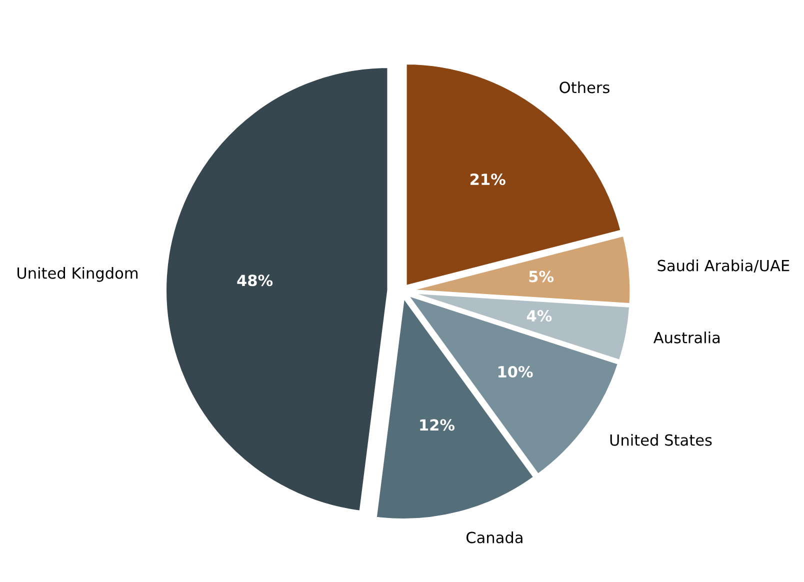 The image size is (804, 582). What do you see at coordinates (585, 87) in the screenshot?
I see `slice-label: Others` at bounding box center [585, 87].